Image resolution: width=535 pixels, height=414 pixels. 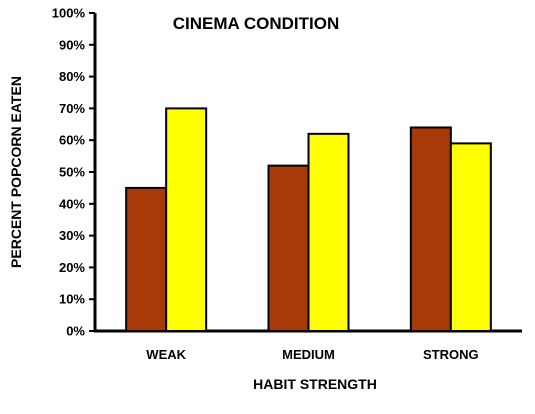 What do you see at coordinates (308, 354) in the screenshot?
I see `x-category-label: MEDIUM` at bounding box center [308, 354].